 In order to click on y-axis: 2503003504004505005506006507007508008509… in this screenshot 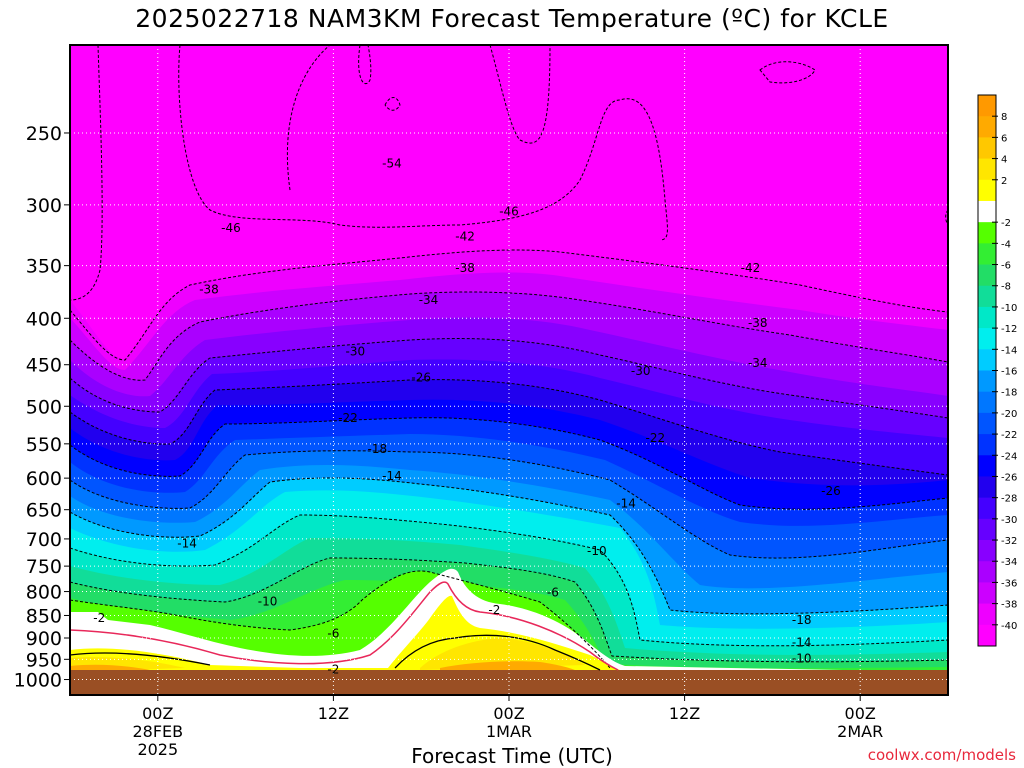, I will do `click(42, 407)`.